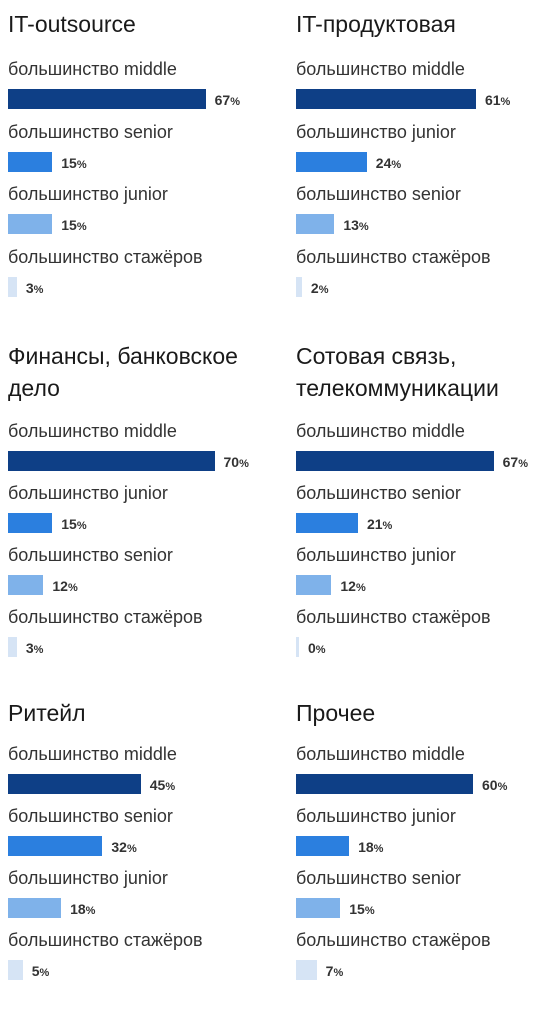 This screenshot has width=540, height=1023. I want to click on value-label: 32%, so click(123, 848).